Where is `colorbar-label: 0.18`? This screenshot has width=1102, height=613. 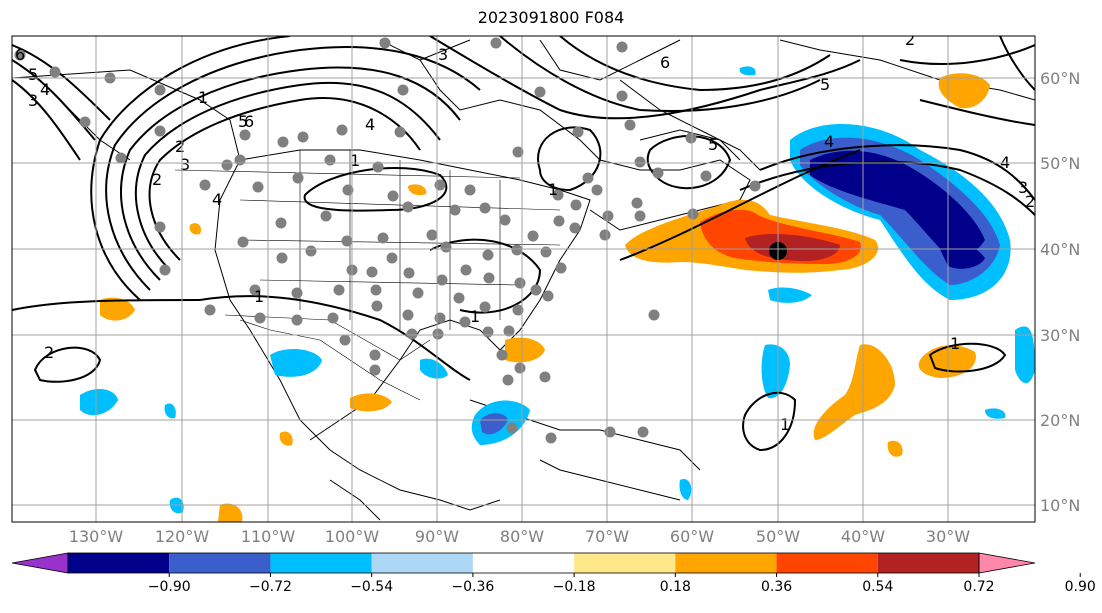 colorbar-label: 0.18 is located at coordinates (675, 587).